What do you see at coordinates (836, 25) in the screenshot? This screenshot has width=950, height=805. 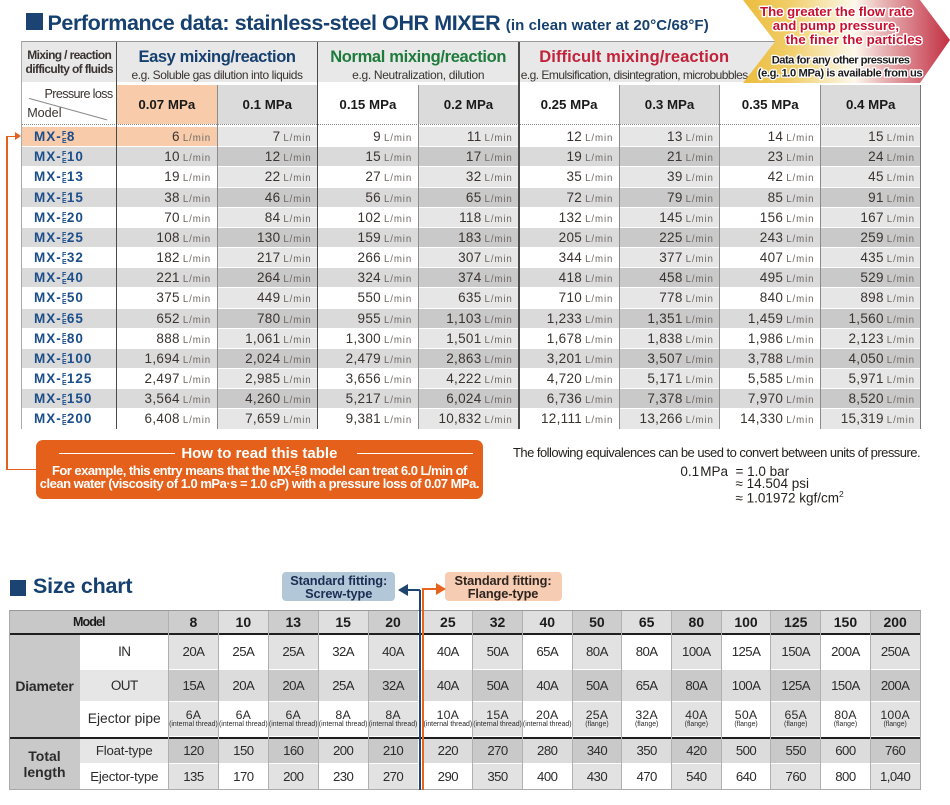 I see `svg-text: and pump pressure,` at bounding box center [836, 25].